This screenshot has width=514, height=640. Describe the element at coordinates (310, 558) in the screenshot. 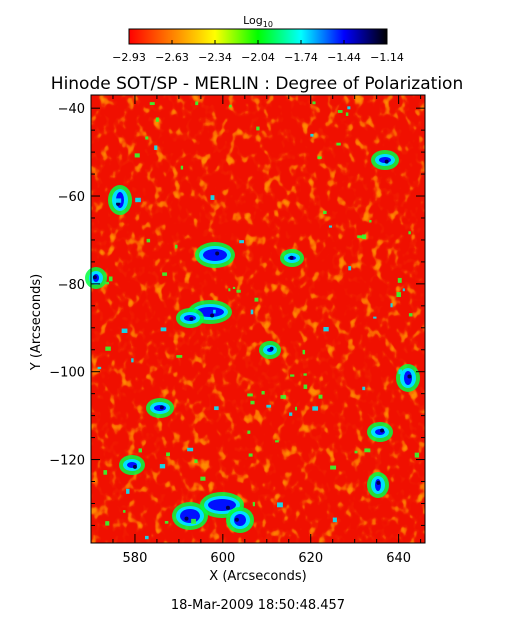

I see `x-tick-label: 620` at that location.